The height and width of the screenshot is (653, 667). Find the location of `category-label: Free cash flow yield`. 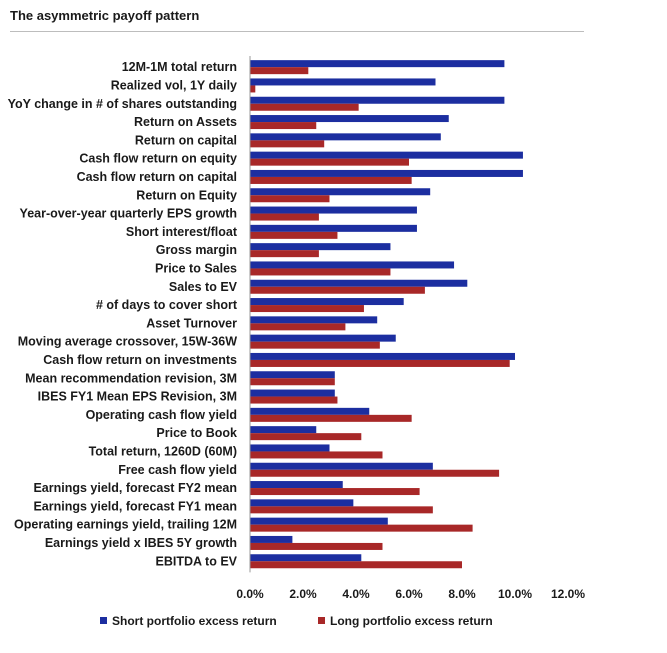

category-label: Free cash flow yield is located at coordinates (177, 470).